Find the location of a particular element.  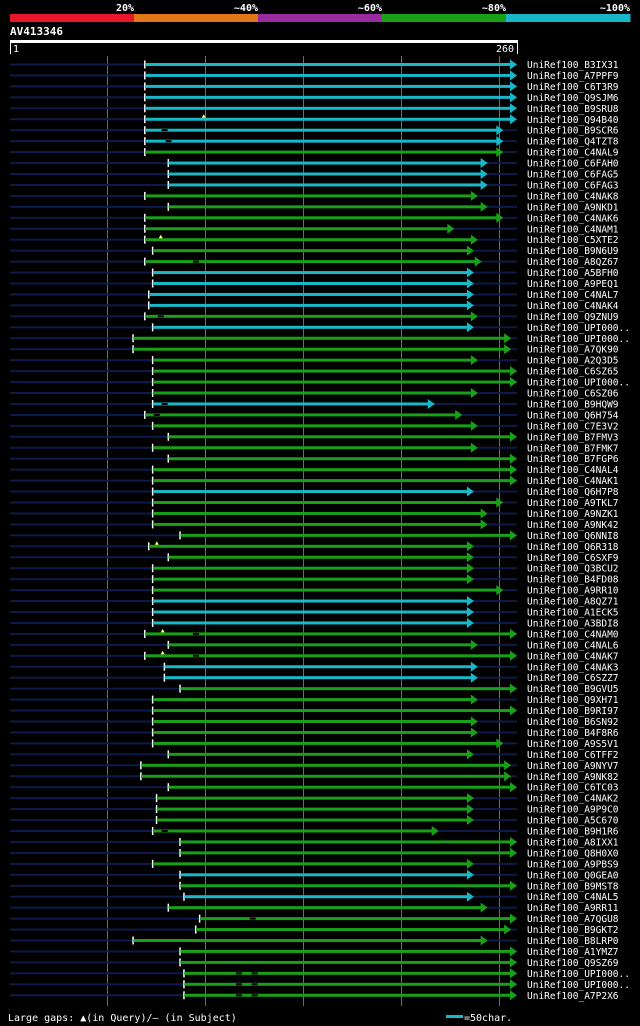

hit-row: UniRef100_Q9XH71 is located at coordinates (314, 700).